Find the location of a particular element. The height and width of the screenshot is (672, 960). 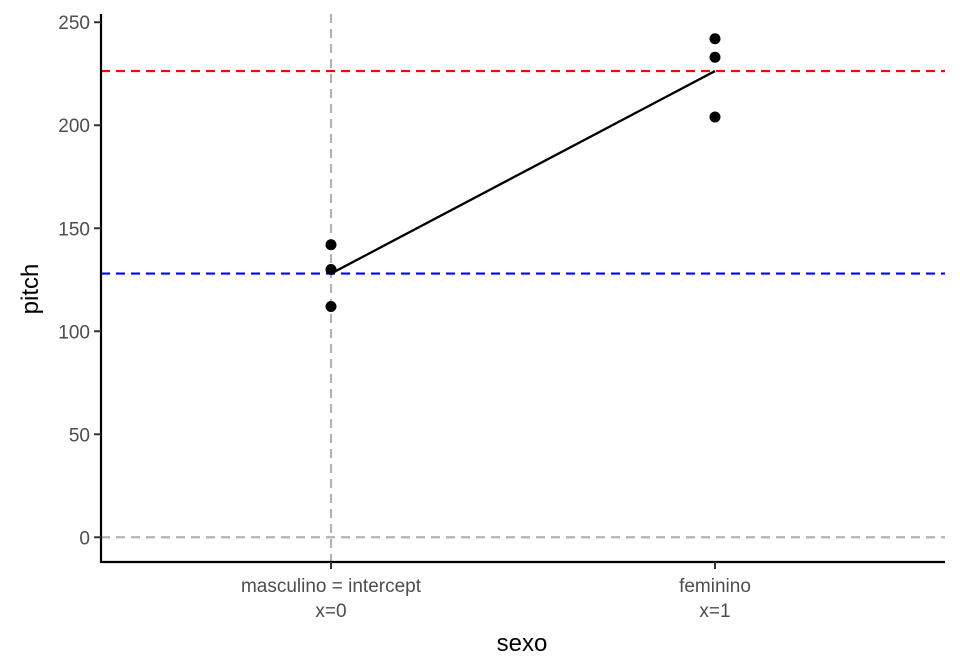

x-tick-label-1-line2: x=1 is located at coordinates (714, 611).